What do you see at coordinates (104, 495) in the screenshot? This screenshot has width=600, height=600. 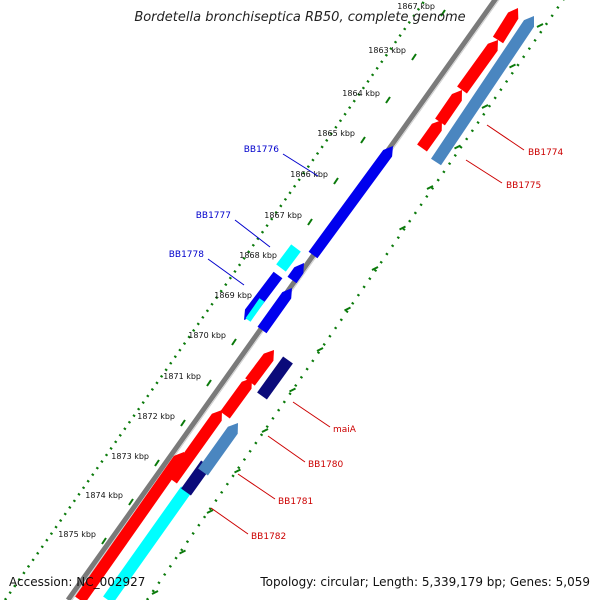 I see `scale-tick-label: 1874 kbp` at bounding box center [104, 495].